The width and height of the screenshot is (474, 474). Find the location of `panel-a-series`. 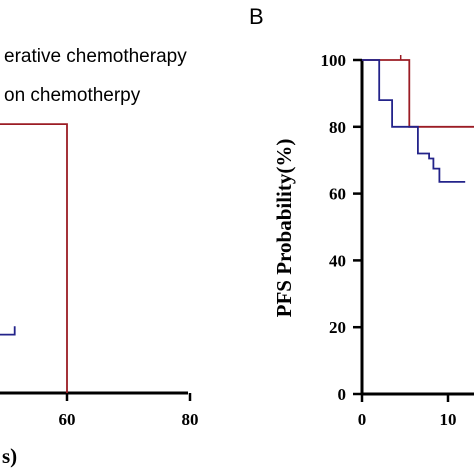

panel-a-series is located at coordinates (34, 258).